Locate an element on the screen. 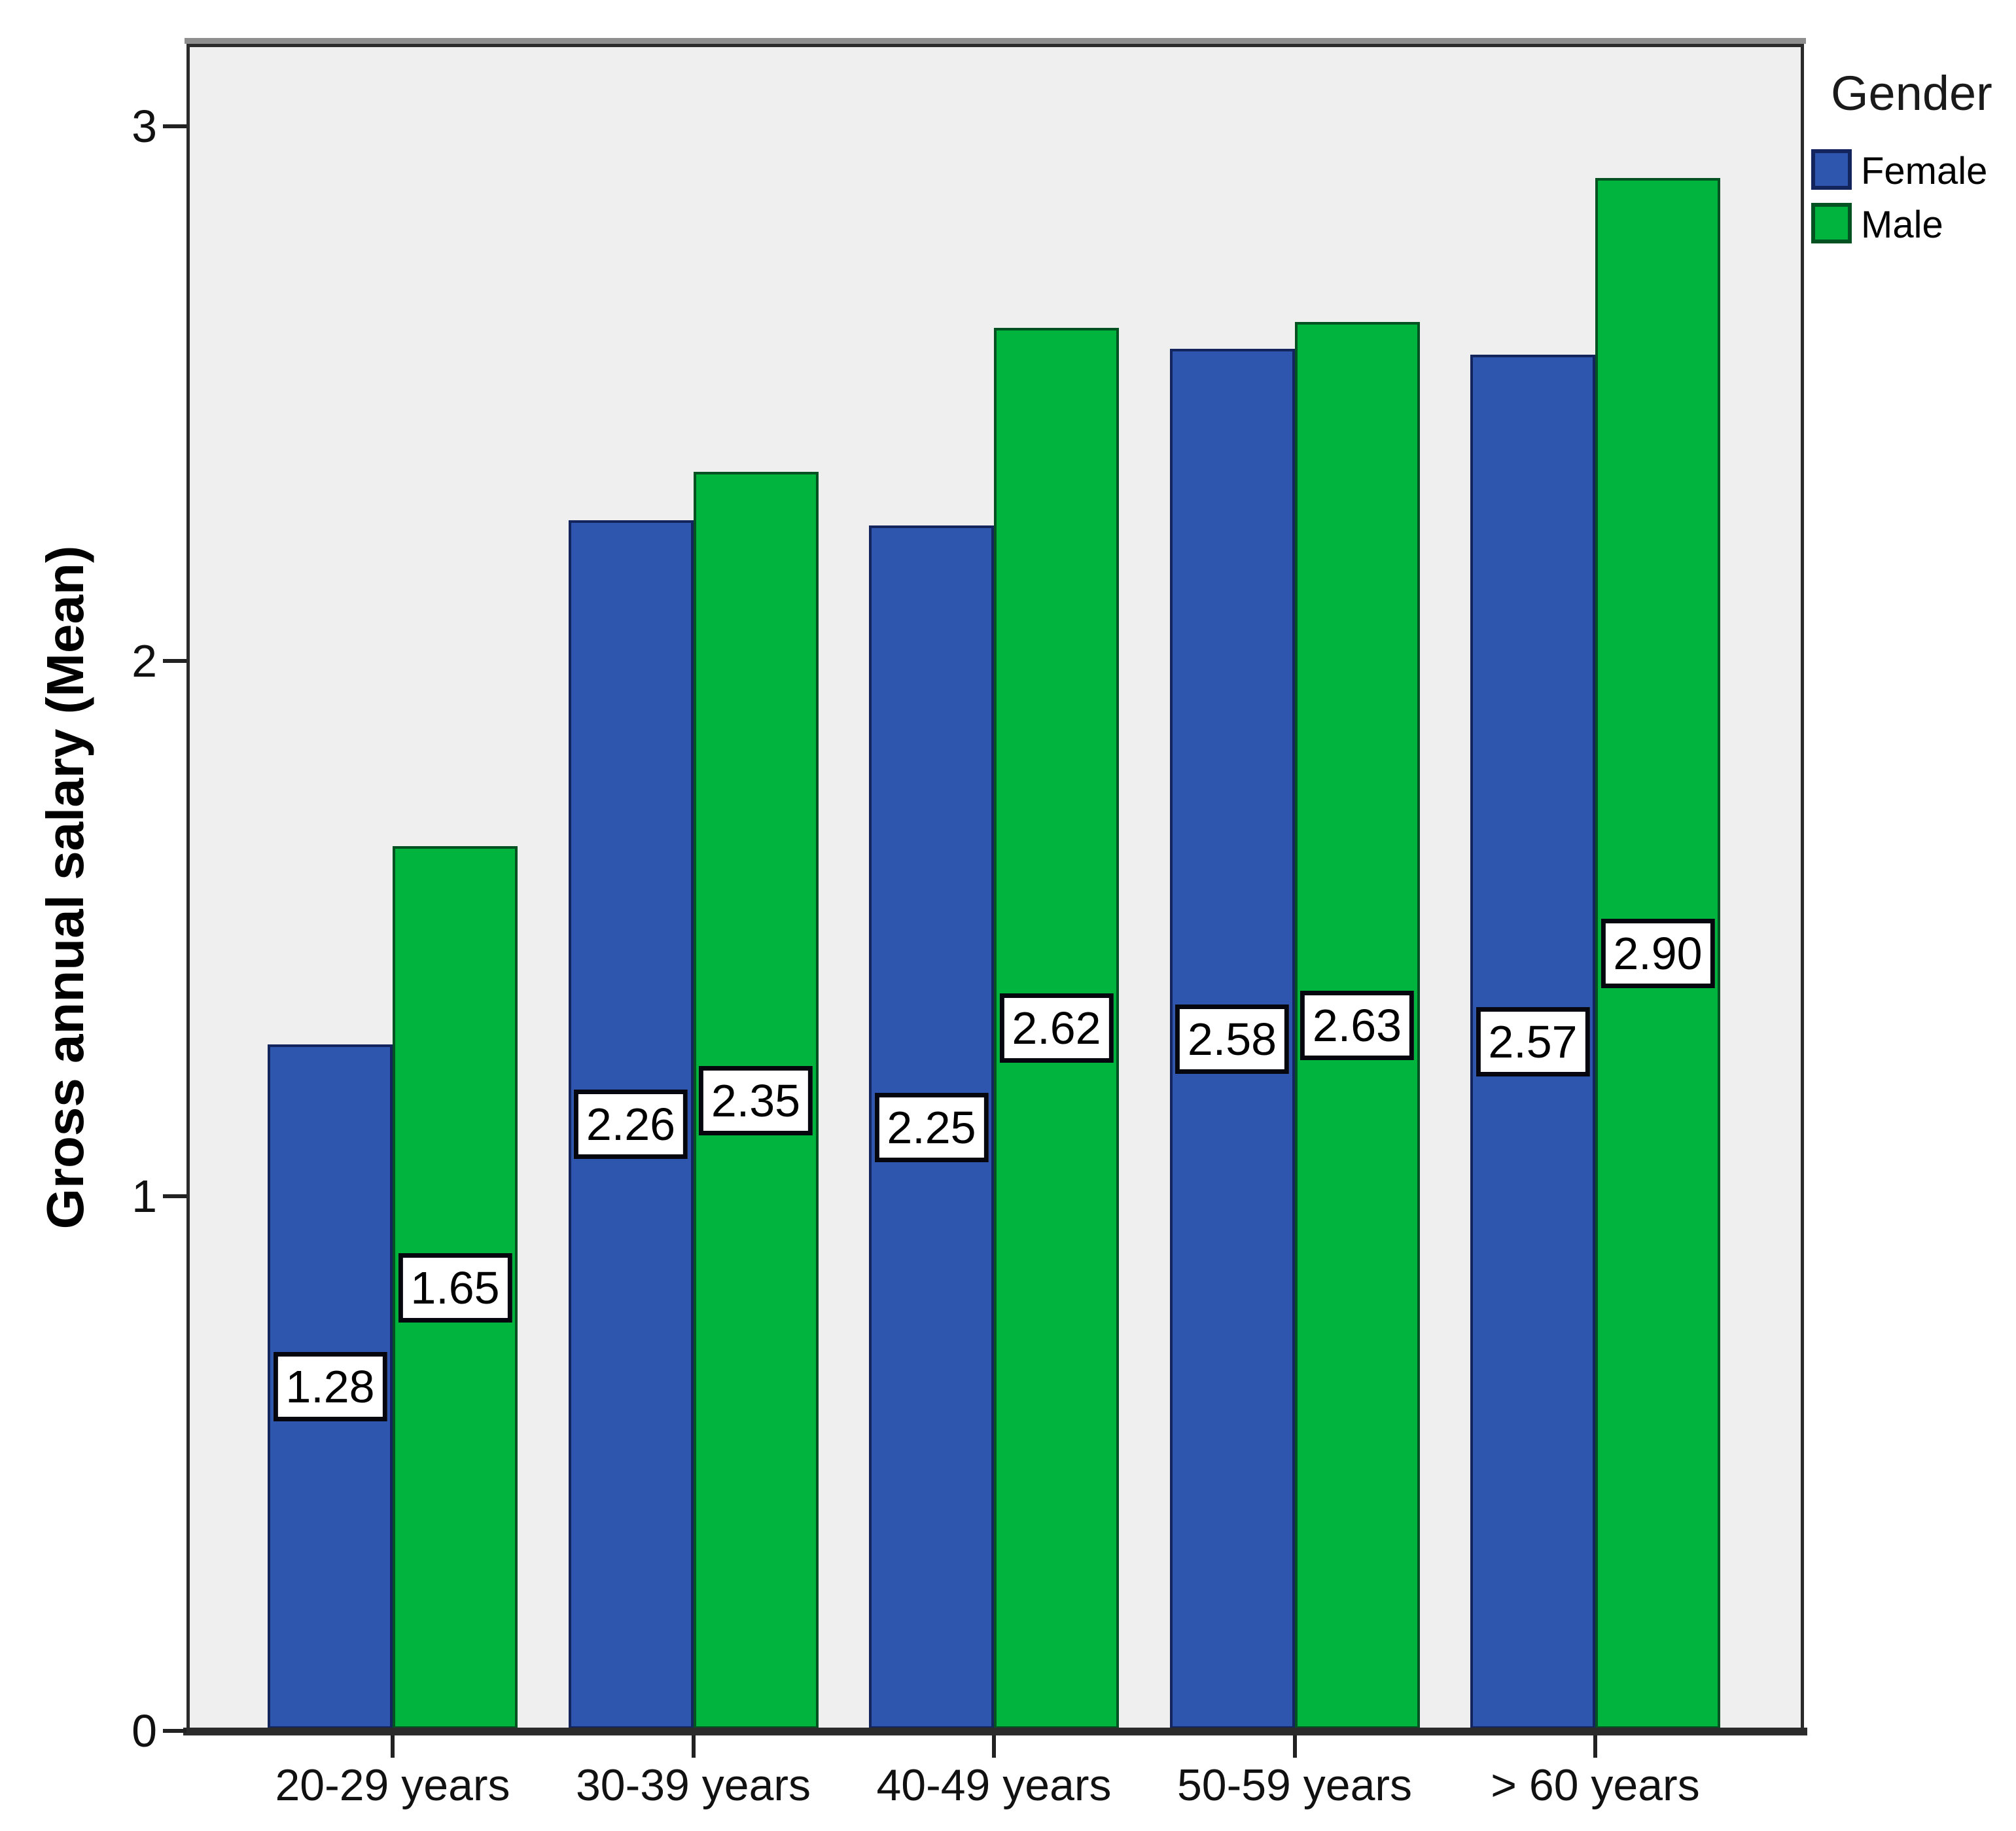 The width and height of the screenshot is (2016, 1831). value-label-female: 1.28 is located at coordinates (330, 1386).